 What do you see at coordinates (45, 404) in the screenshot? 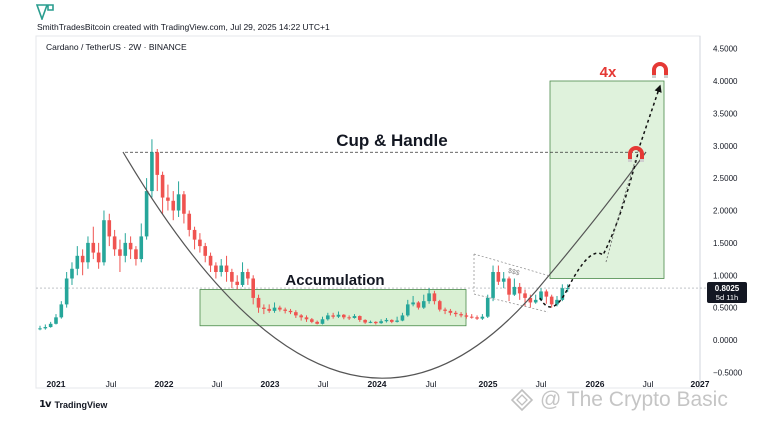
I see `tradingview-footer-icon: 𝟭𝘃` at bounding box center [45, 404].